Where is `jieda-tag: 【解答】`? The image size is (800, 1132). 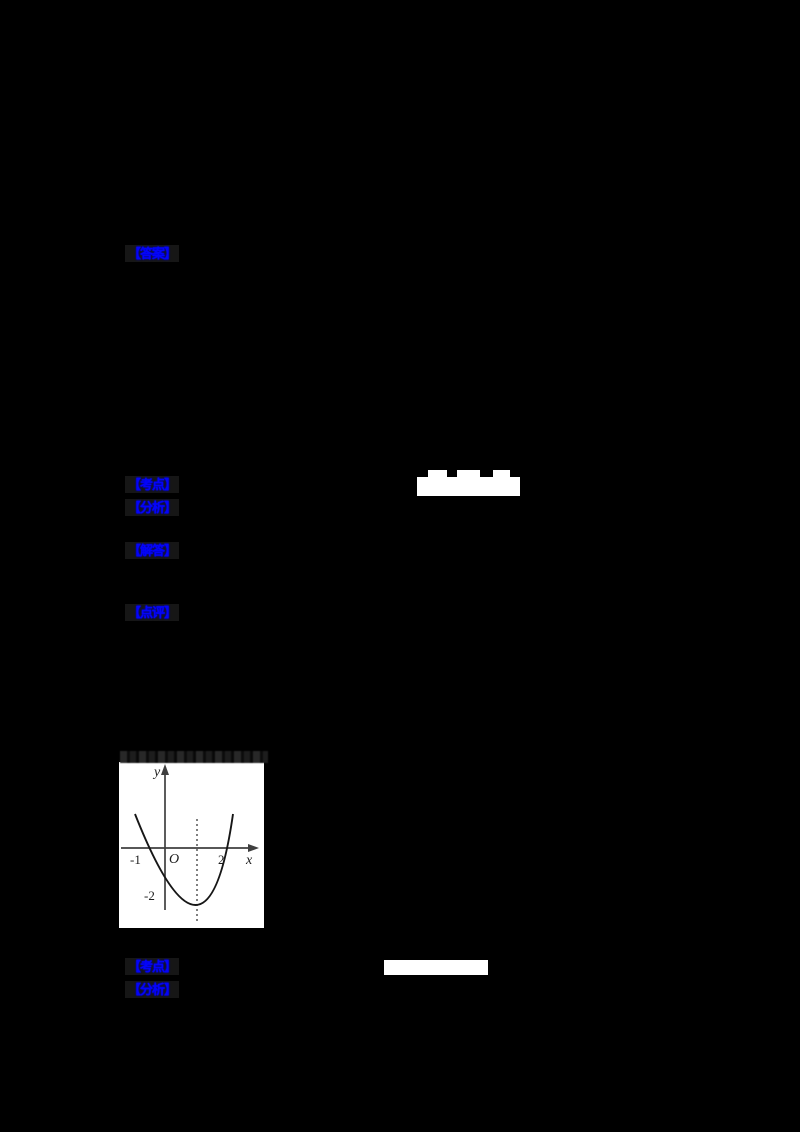
jieda-tag: 【解答】 is located at coordinates (152, 550).